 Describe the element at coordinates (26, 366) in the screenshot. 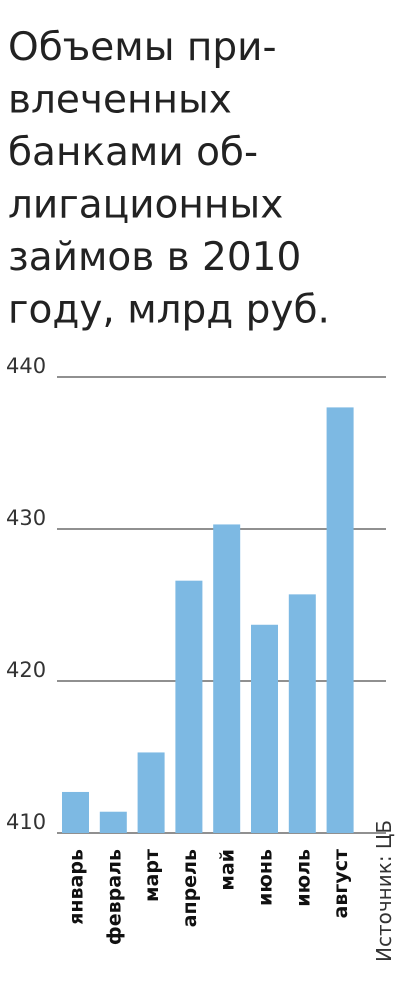

I see `y-tick-label: 440` at that location.